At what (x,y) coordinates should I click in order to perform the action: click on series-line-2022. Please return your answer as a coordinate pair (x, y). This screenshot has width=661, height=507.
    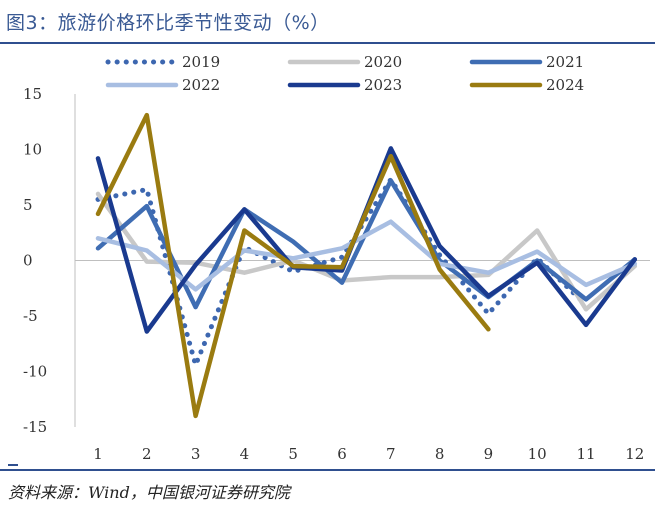
    Looking at the image, I should click on (366, 255).